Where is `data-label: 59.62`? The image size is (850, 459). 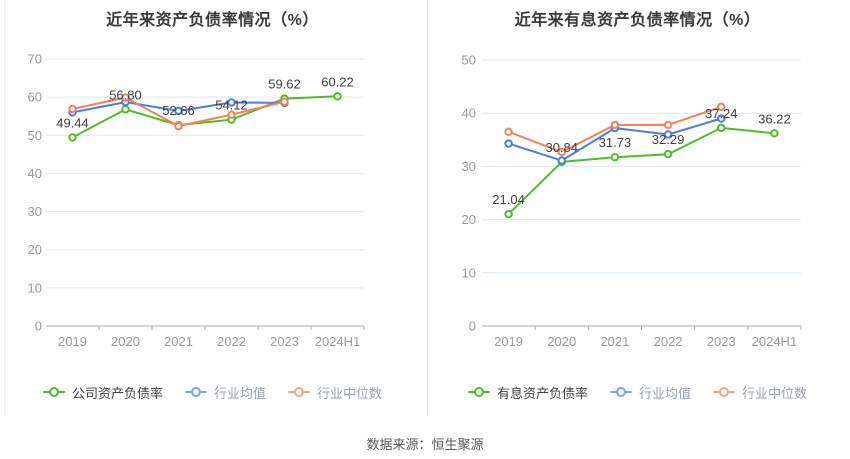
data-label: 59.62 is located at coordinates (284, 84).